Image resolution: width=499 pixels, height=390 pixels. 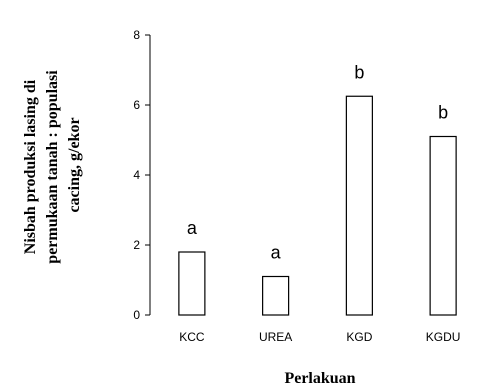 What do you see at coordinates (30, 166) in the screenshot?
I see `y-axis-title-line-1: Nisbah produksi lasing di` at bounding box center [30, 166].